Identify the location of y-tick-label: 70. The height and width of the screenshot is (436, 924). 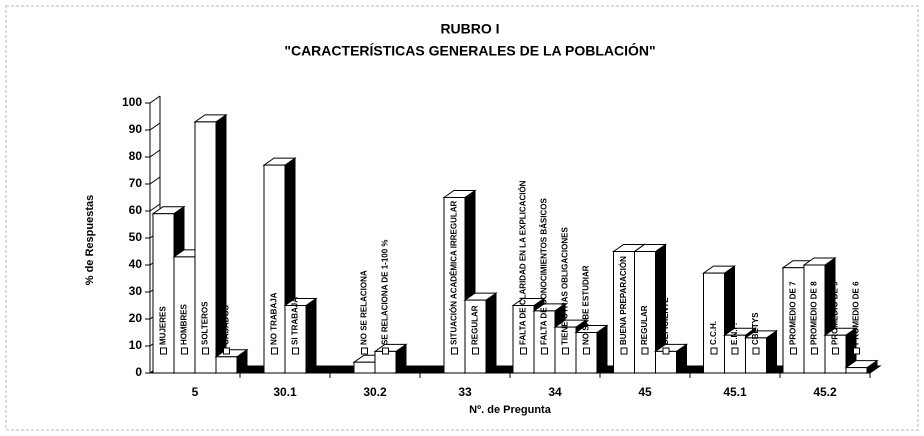
(136, 183).